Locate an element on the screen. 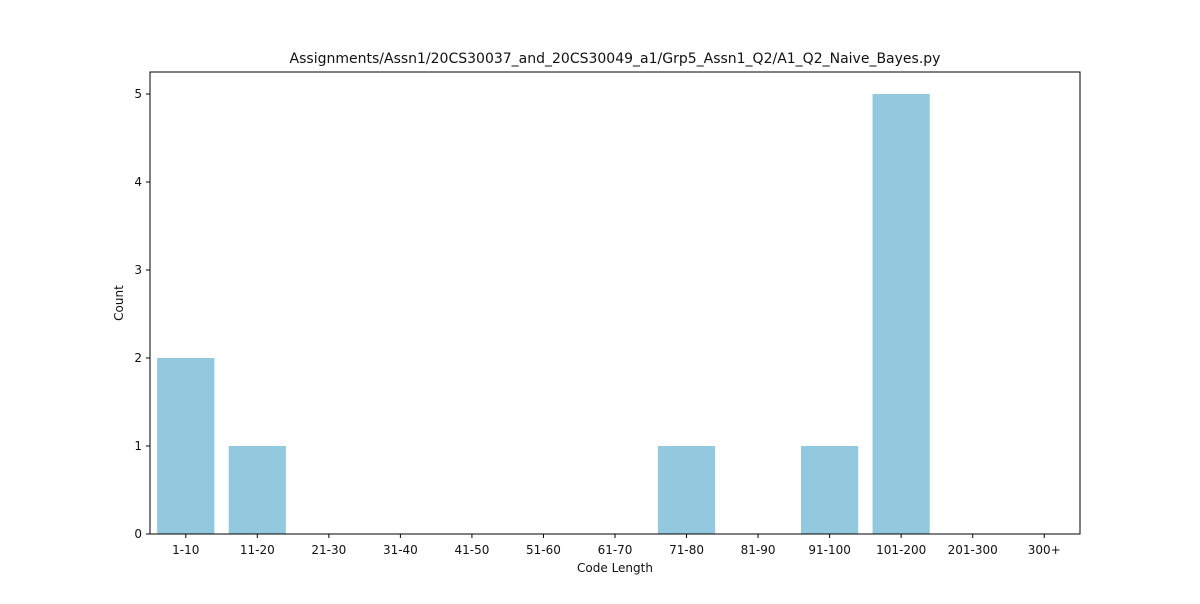 The image size is (1200, 604). x-tick-label: 101-200 is located at coordinates (901, 550).